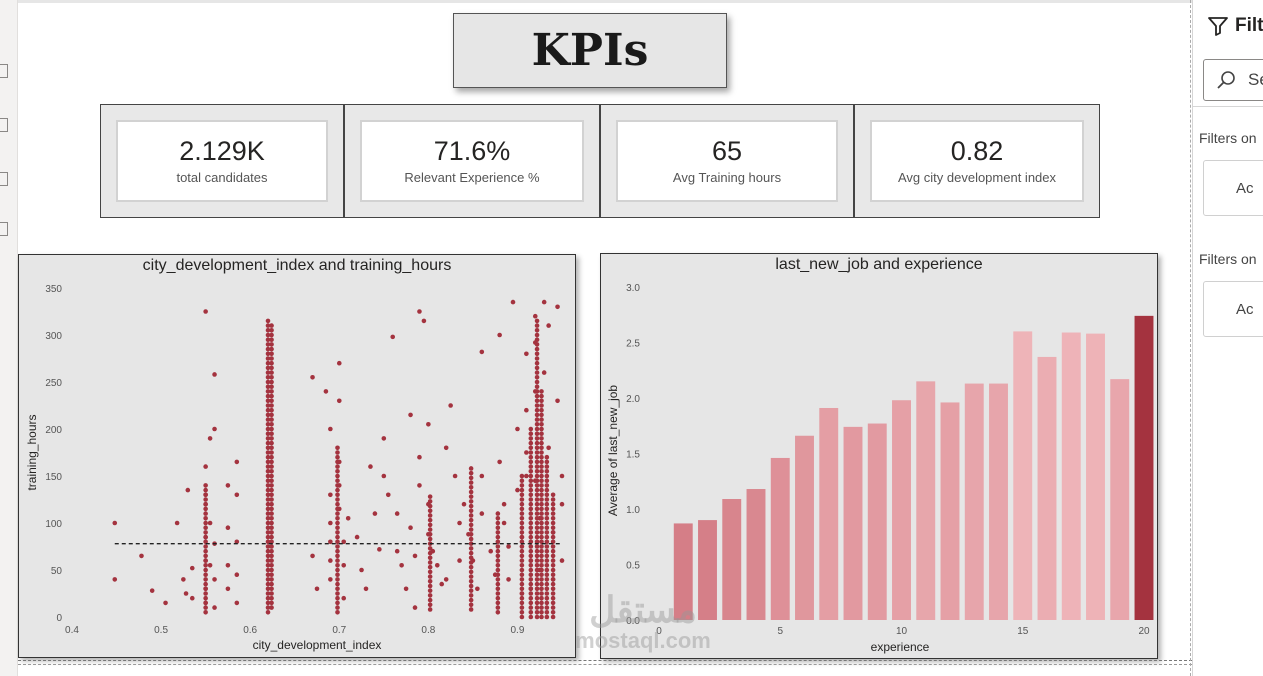 This screenshot has height=676, width=1263. What do you see at coordinates (727, 161) in the screenshot?
I see `kpi-card-avg-training-hours: 65 Avg Training hours` at bounding box center [727, 161].